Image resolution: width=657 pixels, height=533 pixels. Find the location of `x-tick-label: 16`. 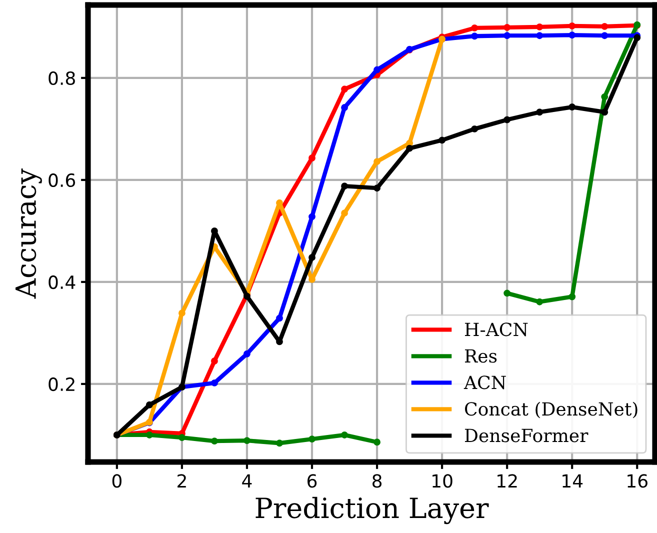

x-tick-label: 16 is located at coordinates (638, 481).